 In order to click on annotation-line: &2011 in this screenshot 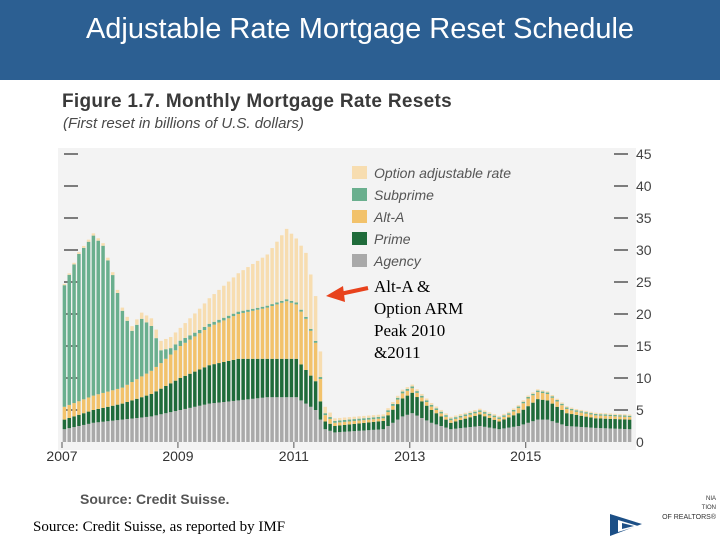, I will do `click(397, 352)`.